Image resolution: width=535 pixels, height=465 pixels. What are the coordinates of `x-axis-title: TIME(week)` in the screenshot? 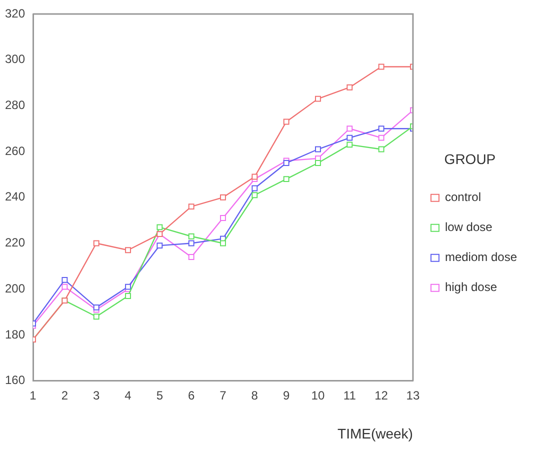 It's located at (375, 433).